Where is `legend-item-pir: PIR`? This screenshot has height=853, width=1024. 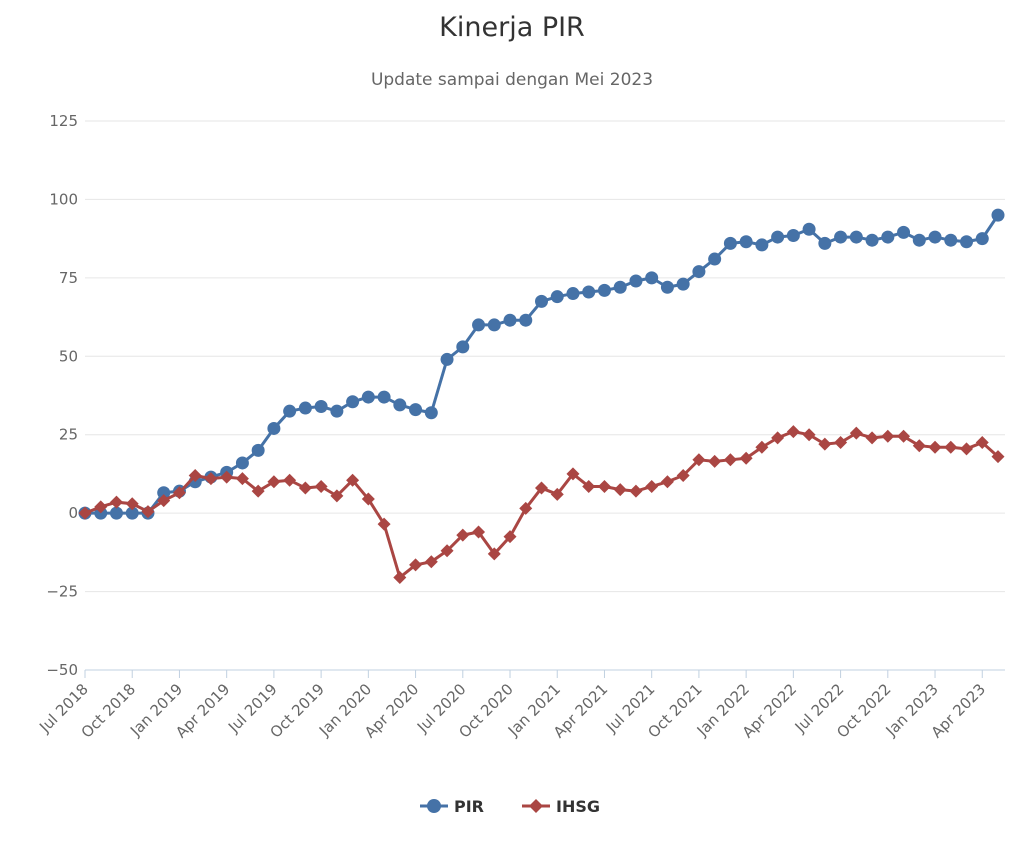 legend-item-pir: PIR is located at coordinates (452, 806).